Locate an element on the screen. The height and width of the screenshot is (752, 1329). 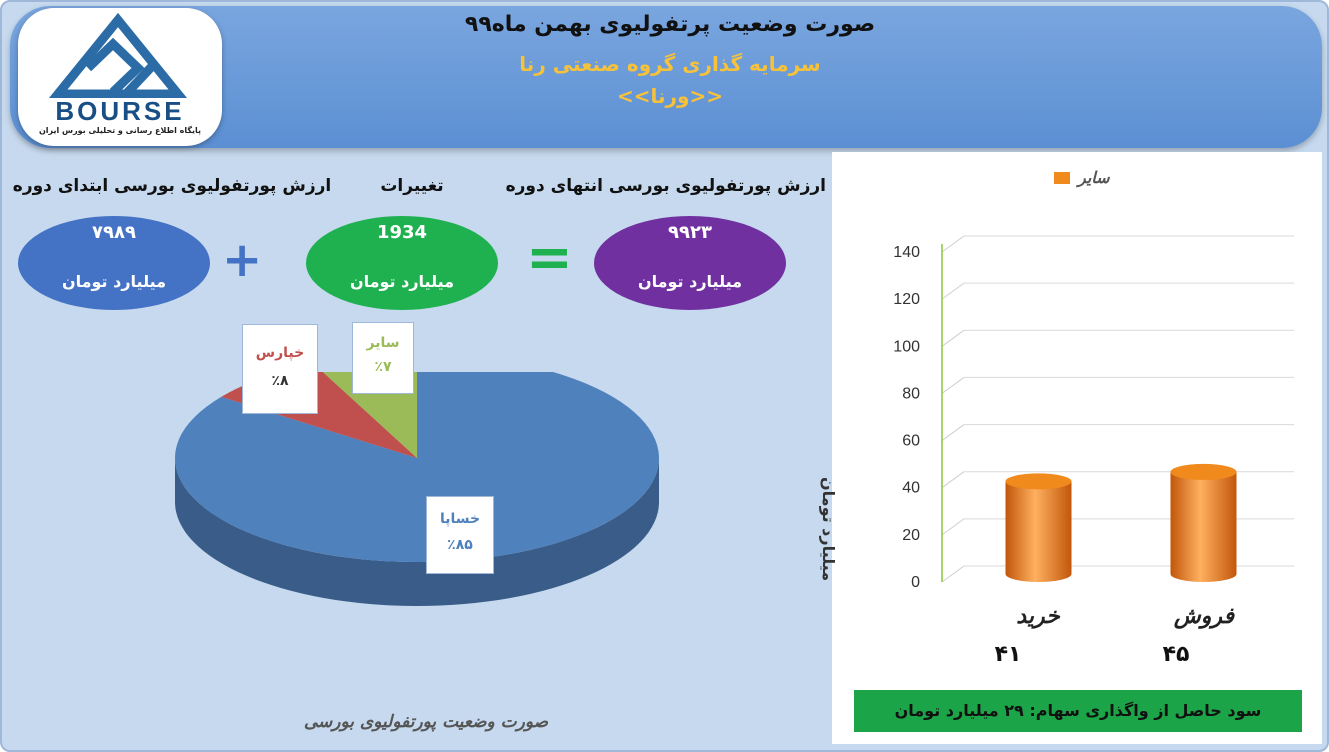
start-value: ۷۹۸۹ is located at coordinates (114, 232).